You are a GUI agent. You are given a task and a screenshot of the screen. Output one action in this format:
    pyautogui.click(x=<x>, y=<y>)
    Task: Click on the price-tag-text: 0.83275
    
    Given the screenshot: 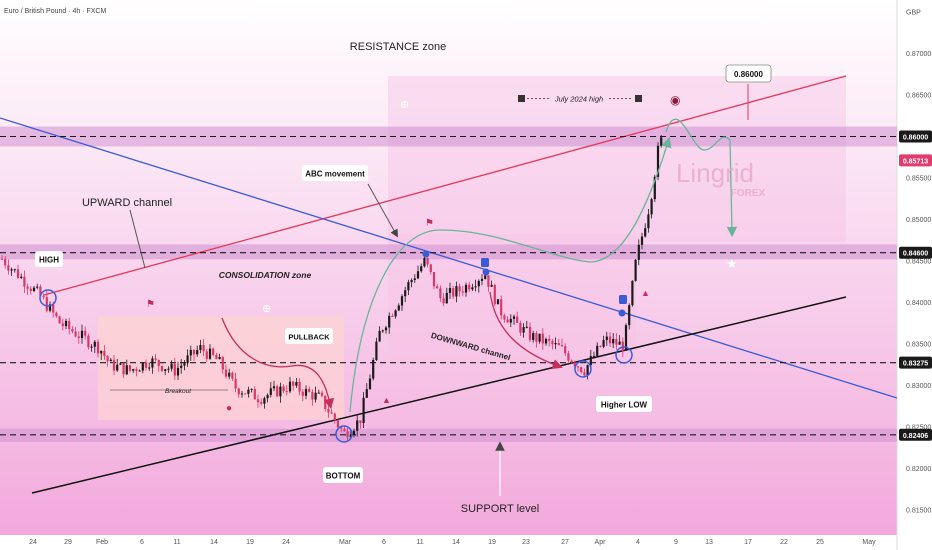 What is the action you would take?
    pyautogui.click(x=915, y=364)
    